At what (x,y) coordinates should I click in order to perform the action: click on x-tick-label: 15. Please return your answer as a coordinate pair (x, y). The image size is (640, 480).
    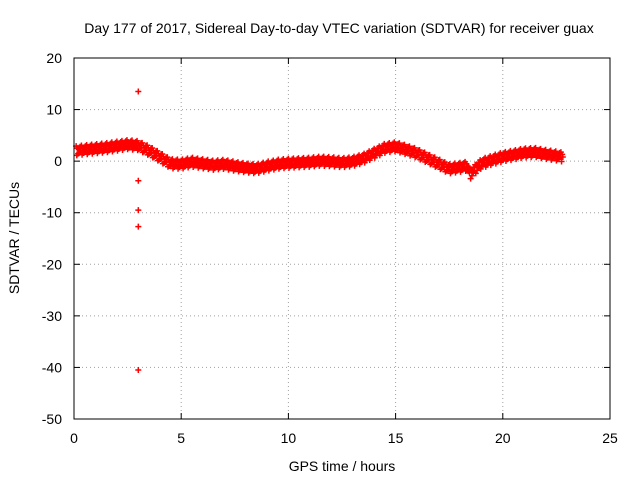
    Looking at the image, I should click on (396, 438).